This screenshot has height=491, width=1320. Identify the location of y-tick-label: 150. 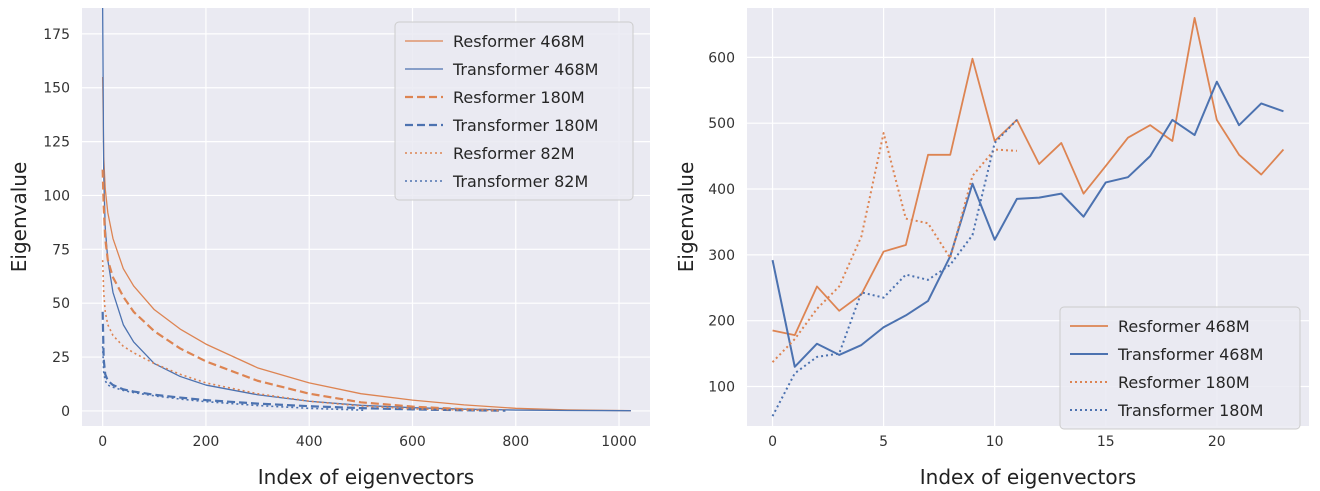
(56, 89).